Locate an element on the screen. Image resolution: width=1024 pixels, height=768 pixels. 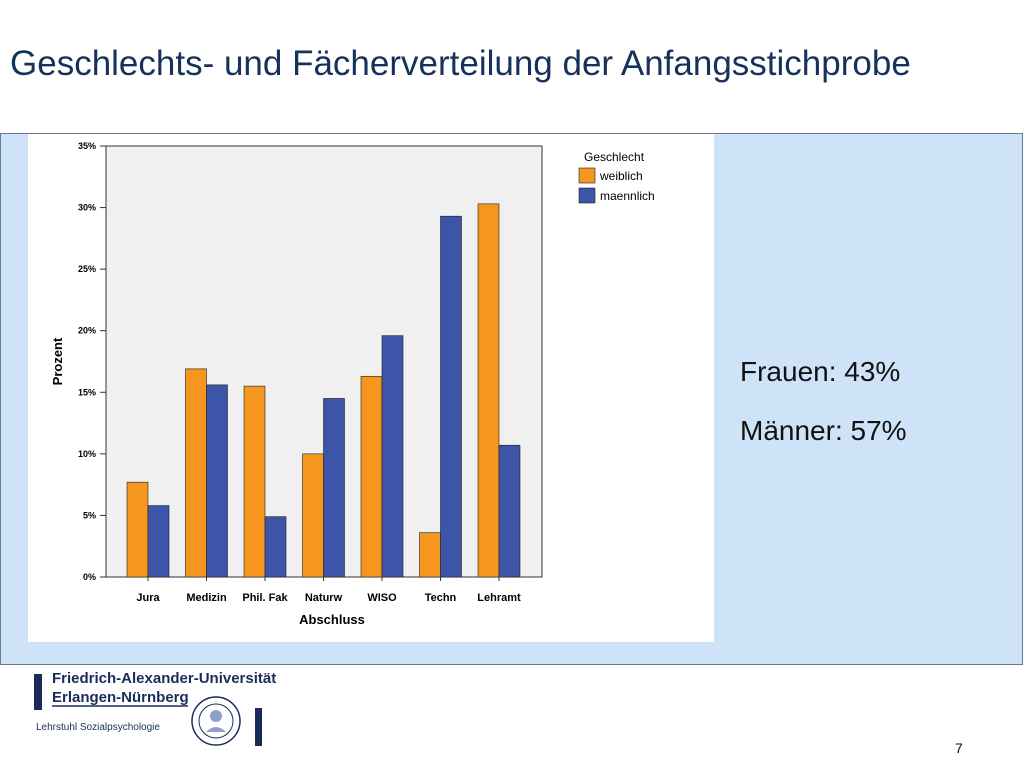
bar-weiblich-techn is located at coordinates (430, 555).